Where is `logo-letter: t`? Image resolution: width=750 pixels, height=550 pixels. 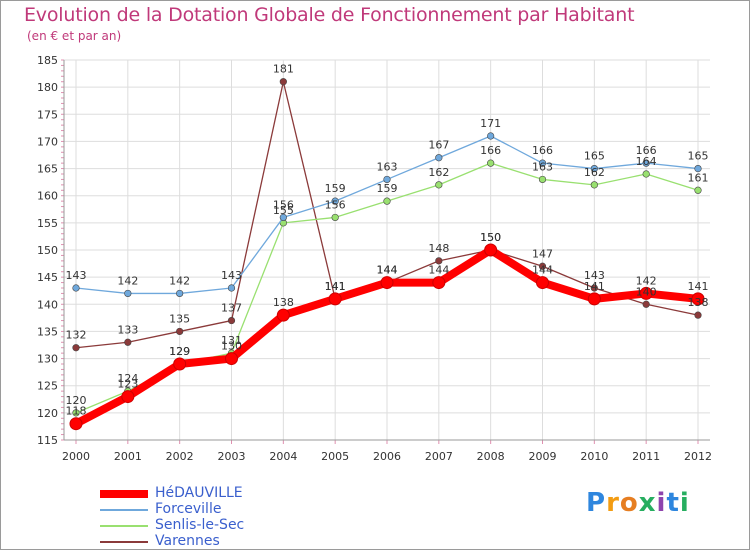
logo-letter: t is located at coordinates (673, 503).